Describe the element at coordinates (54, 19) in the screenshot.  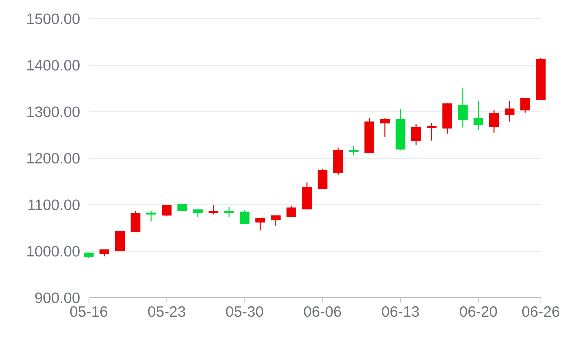
I see `y-tick-label: 1500.00` at that location.